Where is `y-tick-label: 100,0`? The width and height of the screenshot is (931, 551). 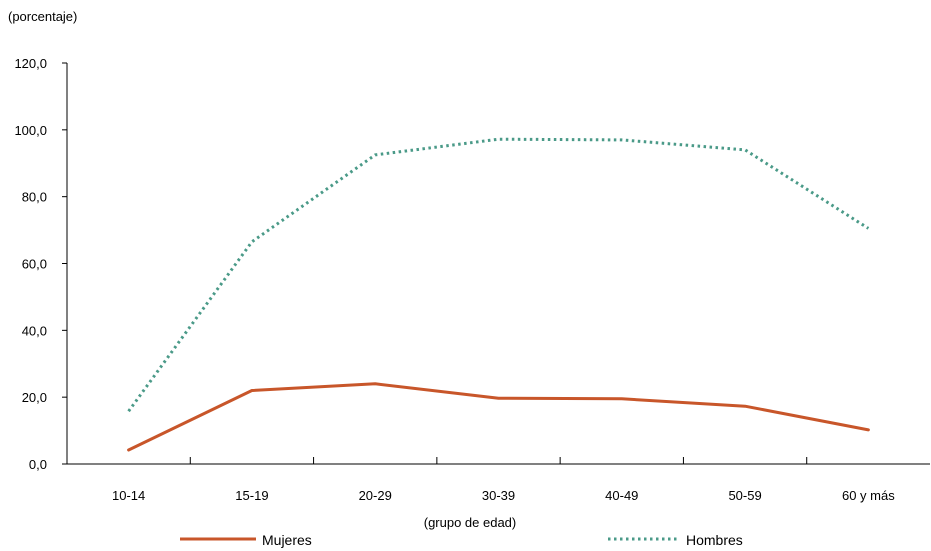
y-tick-label: 100,0 is located at coordinates (30, 130).